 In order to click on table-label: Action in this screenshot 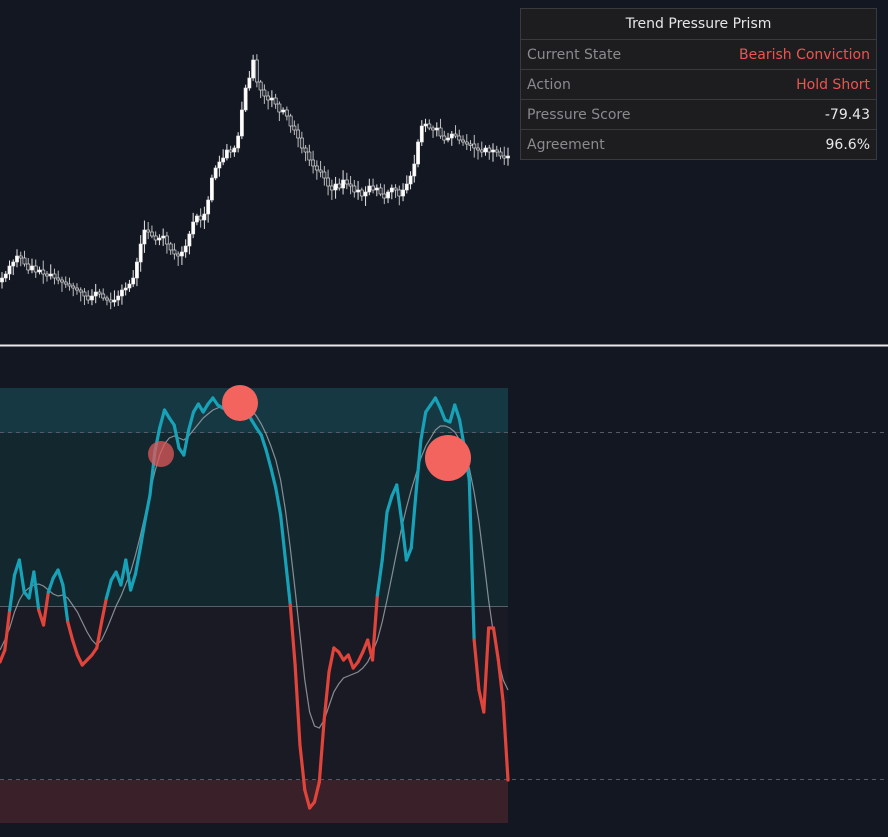, I will do `click(549, 84)`.